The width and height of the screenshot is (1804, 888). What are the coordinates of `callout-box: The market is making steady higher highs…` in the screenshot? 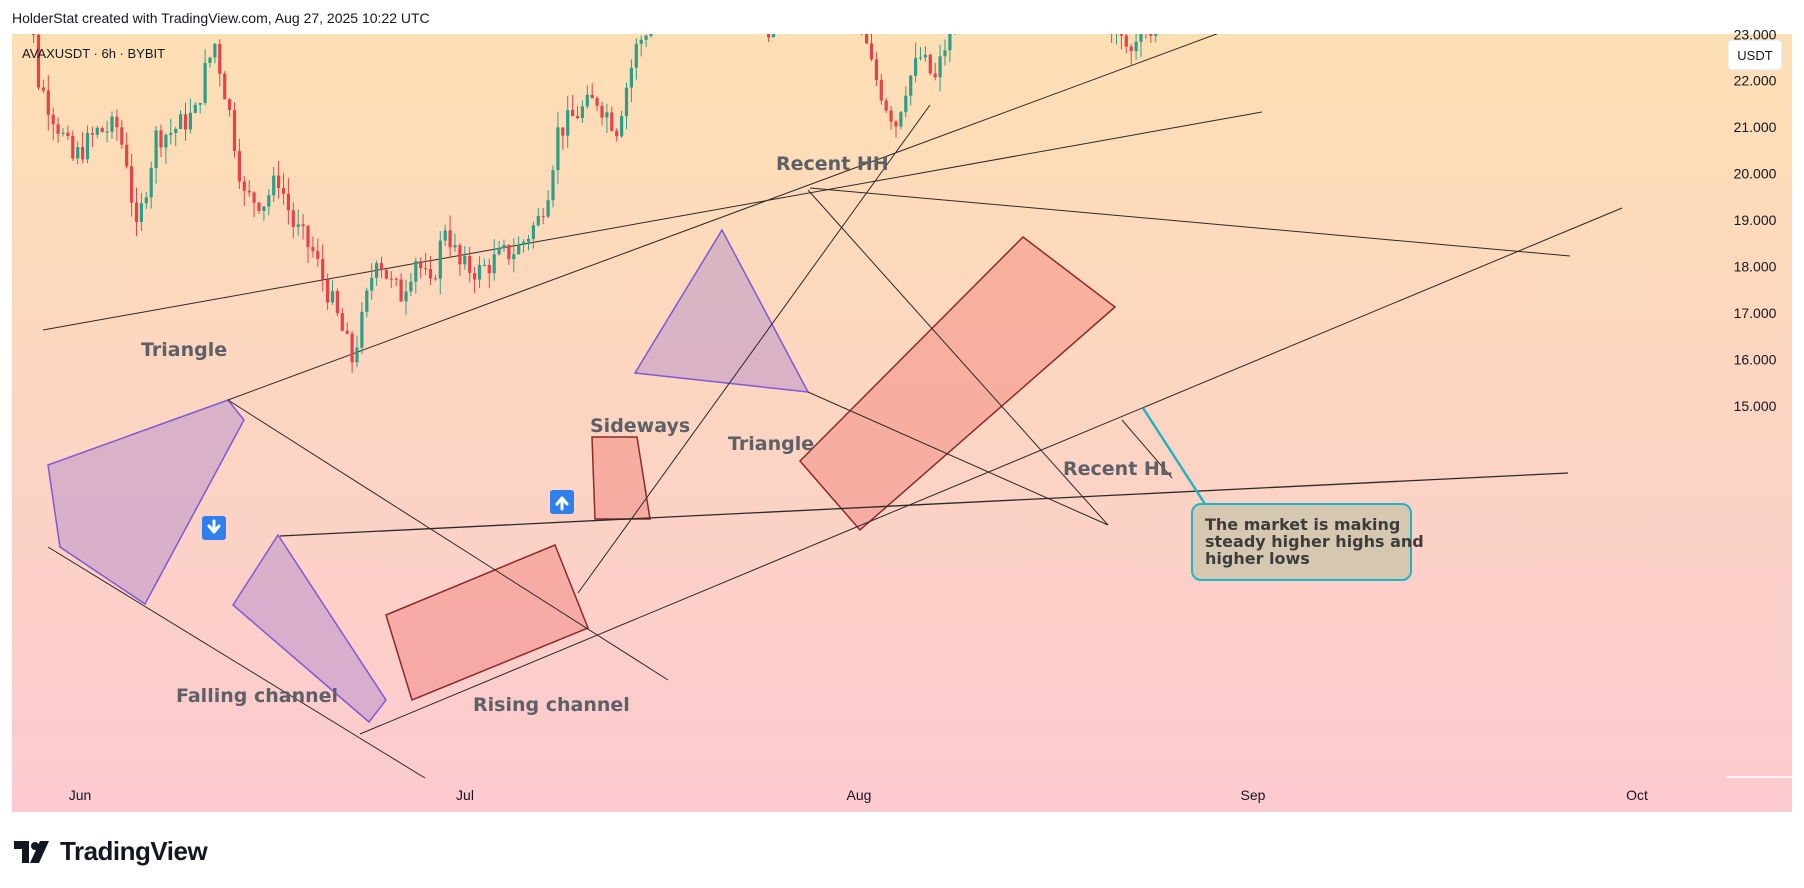 It's located at (1282, 494).